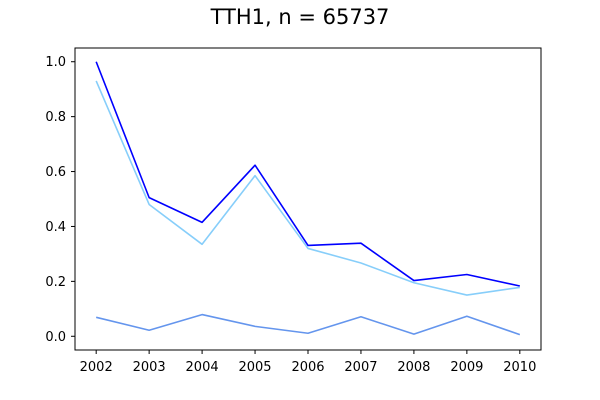  I want to click on y-tick-label: 0.4, so click(55, 227).